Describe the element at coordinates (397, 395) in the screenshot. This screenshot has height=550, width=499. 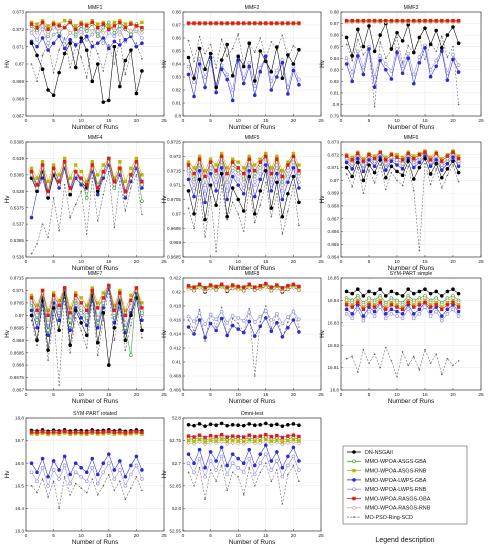
I see `x-tick-label: 10` at that location.